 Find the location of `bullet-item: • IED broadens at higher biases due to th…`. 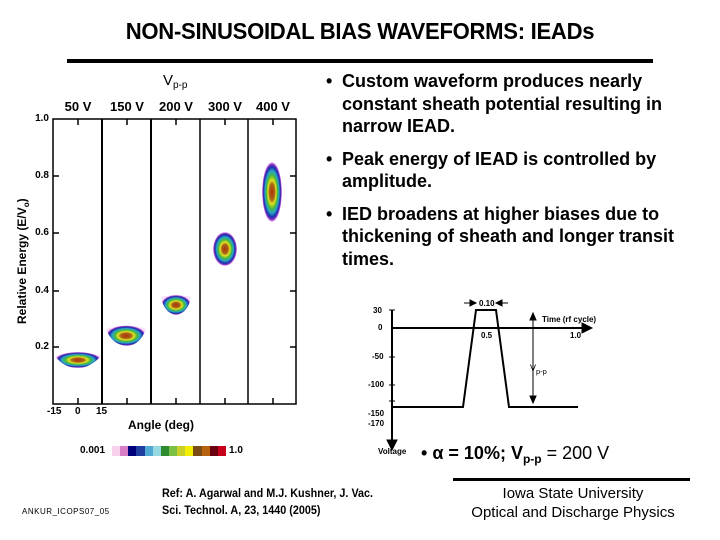

bullet-item: • IED broadens at higher biases due to th… is located at coordinates (517, 237).